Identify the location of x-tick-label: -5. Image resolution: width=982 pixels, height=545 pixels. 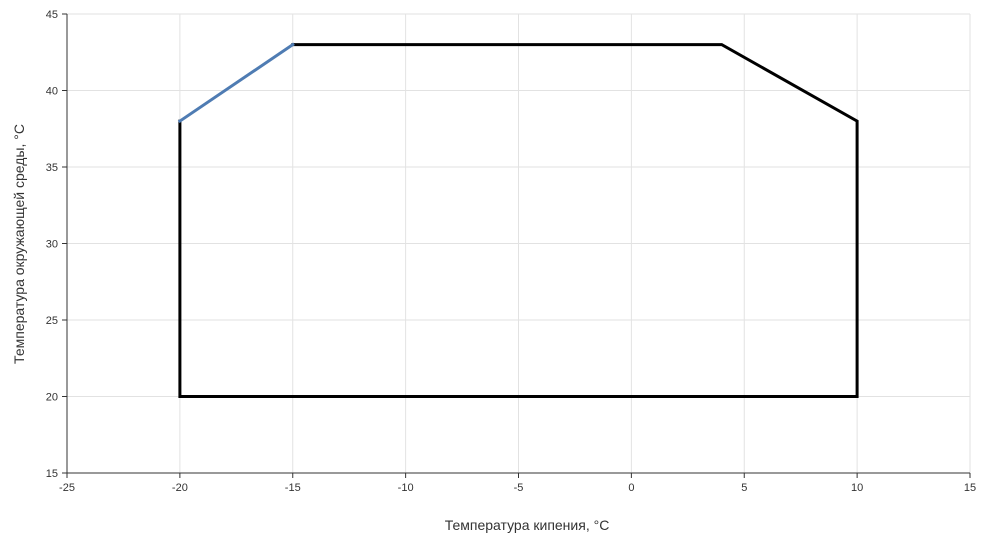
(519, 488).